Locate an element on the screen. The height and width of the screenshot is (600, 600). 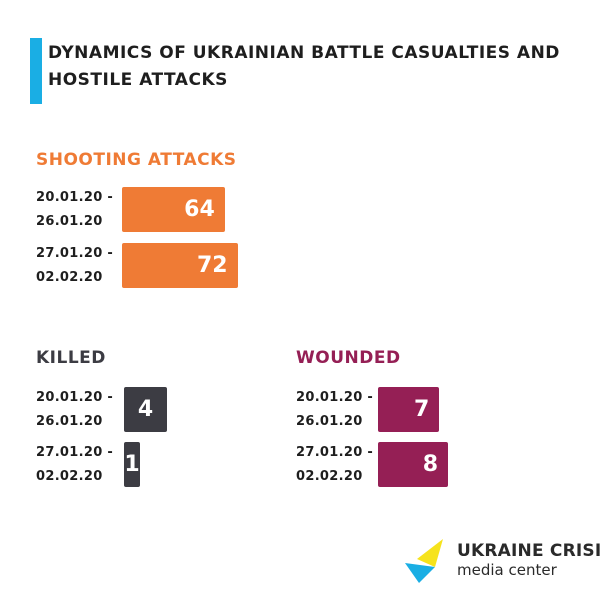
shooting-attacks-period-label-line: 02.02.20 is located at coordinates (69, 277).